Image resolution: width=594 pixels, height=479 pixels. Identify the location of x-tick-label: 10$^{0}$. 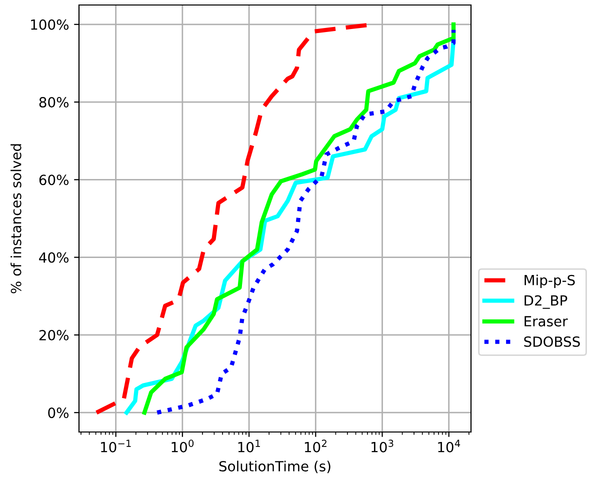
(183, 446).